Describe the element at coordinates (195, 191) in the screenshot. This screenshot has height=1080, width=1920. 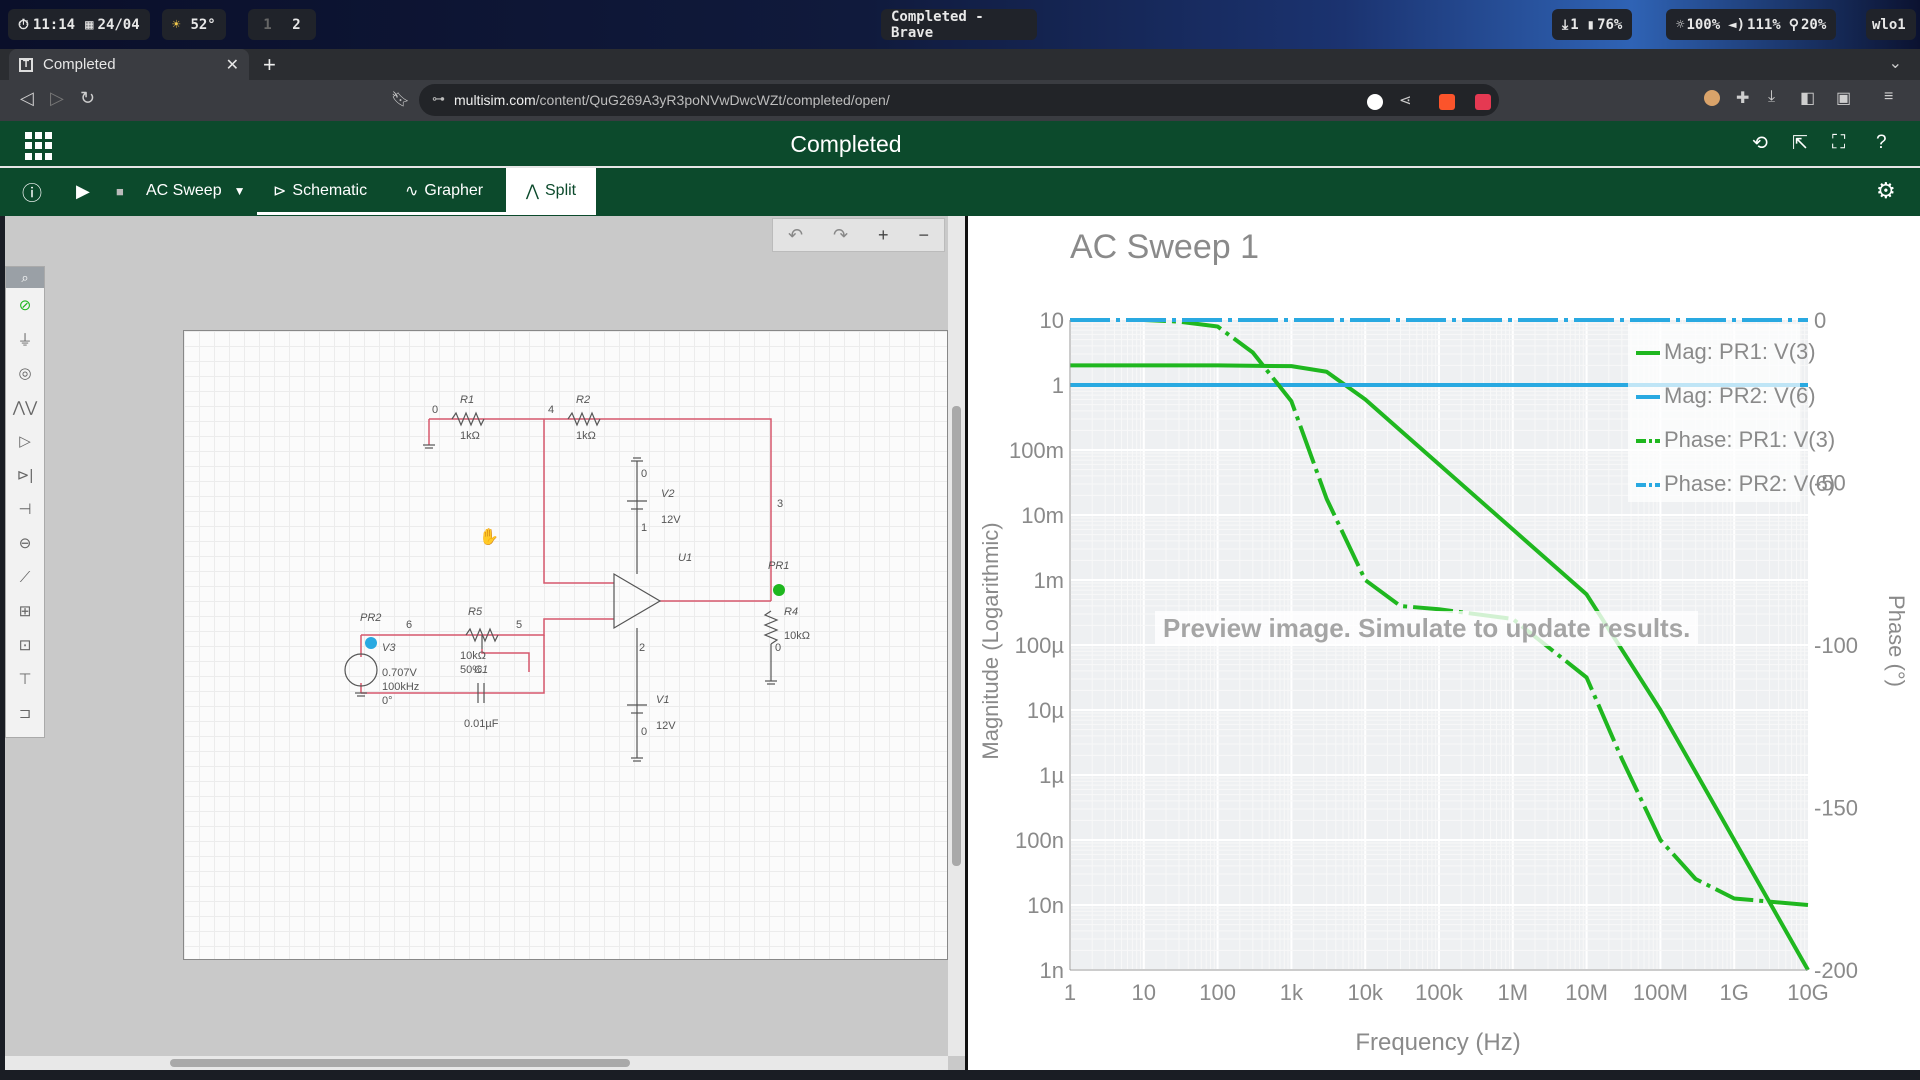
I see `analysis-dropdown: AC Sweep ▼` at that location.